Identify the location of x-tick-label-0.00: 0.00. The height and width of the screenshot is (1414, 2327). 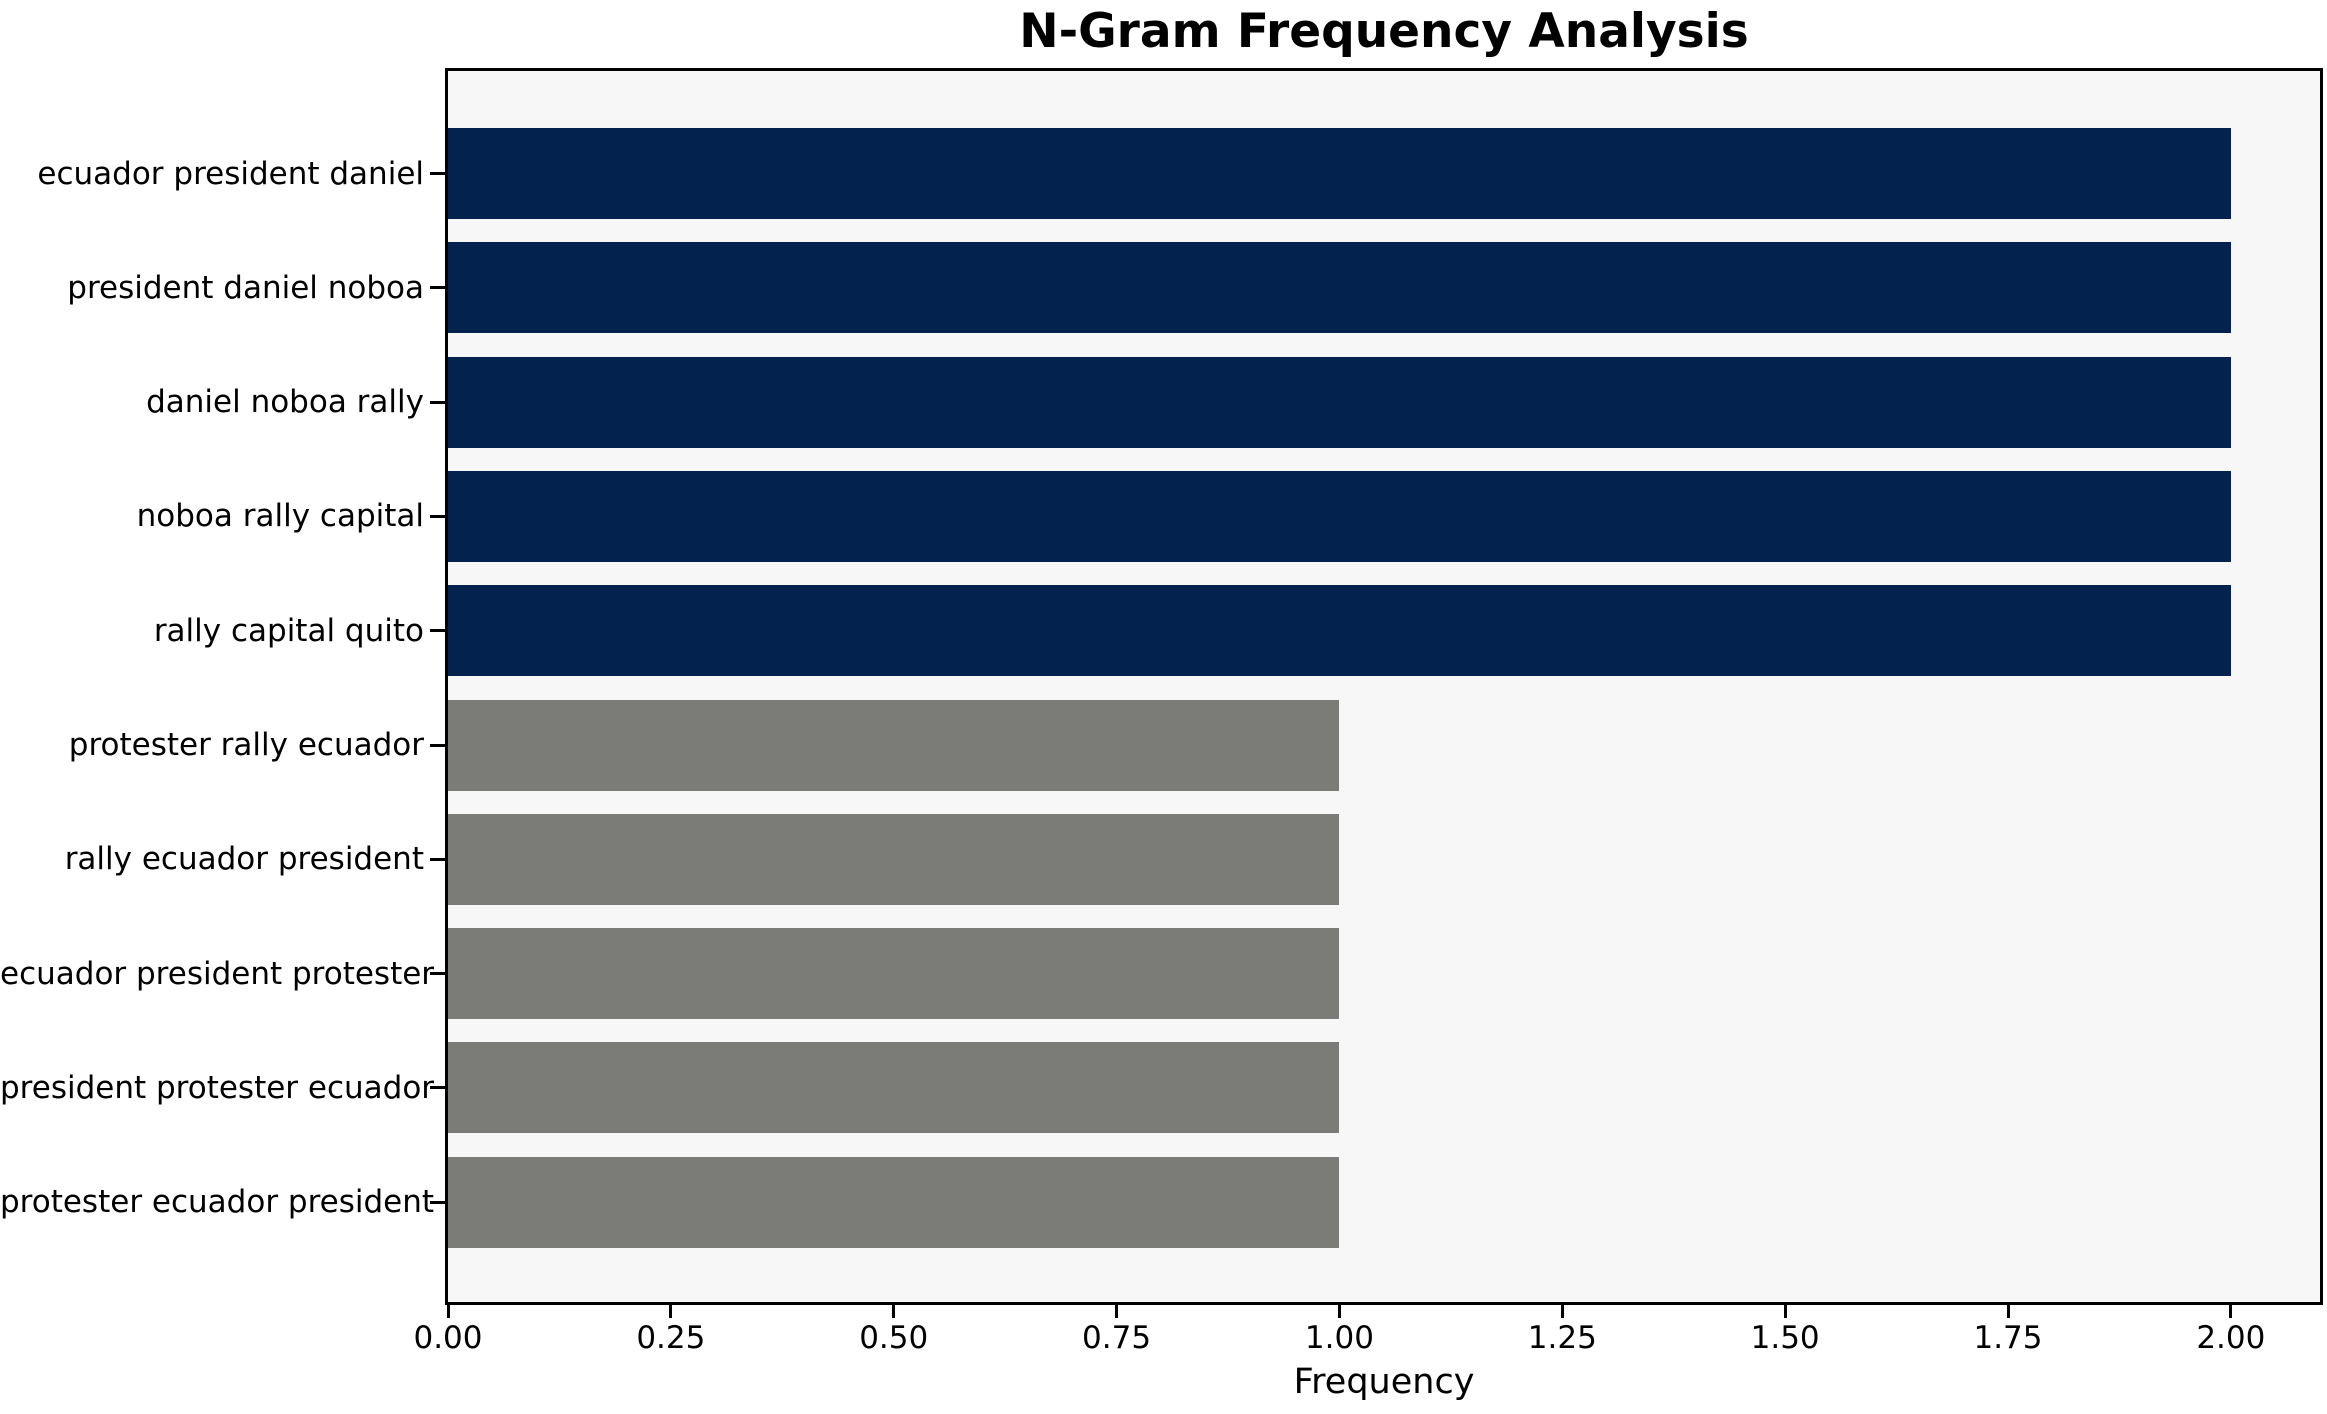
(448, 1338).